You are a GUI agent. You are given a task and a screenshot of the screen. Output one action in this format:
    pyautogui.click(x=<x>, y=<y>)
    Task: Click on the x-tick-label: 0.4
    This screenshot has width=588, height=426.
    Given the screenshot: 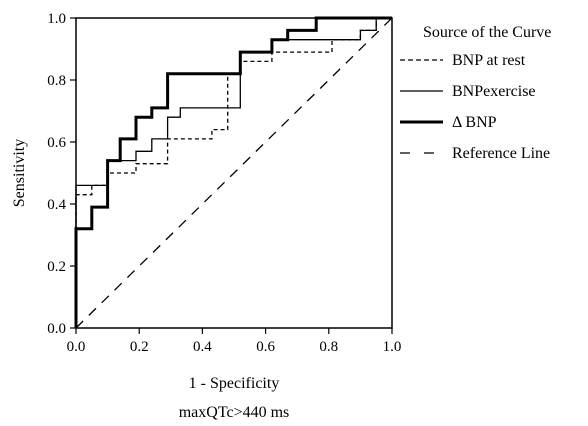 What is the action you would take?
    pyautogui.click(x=202, y=347)
    